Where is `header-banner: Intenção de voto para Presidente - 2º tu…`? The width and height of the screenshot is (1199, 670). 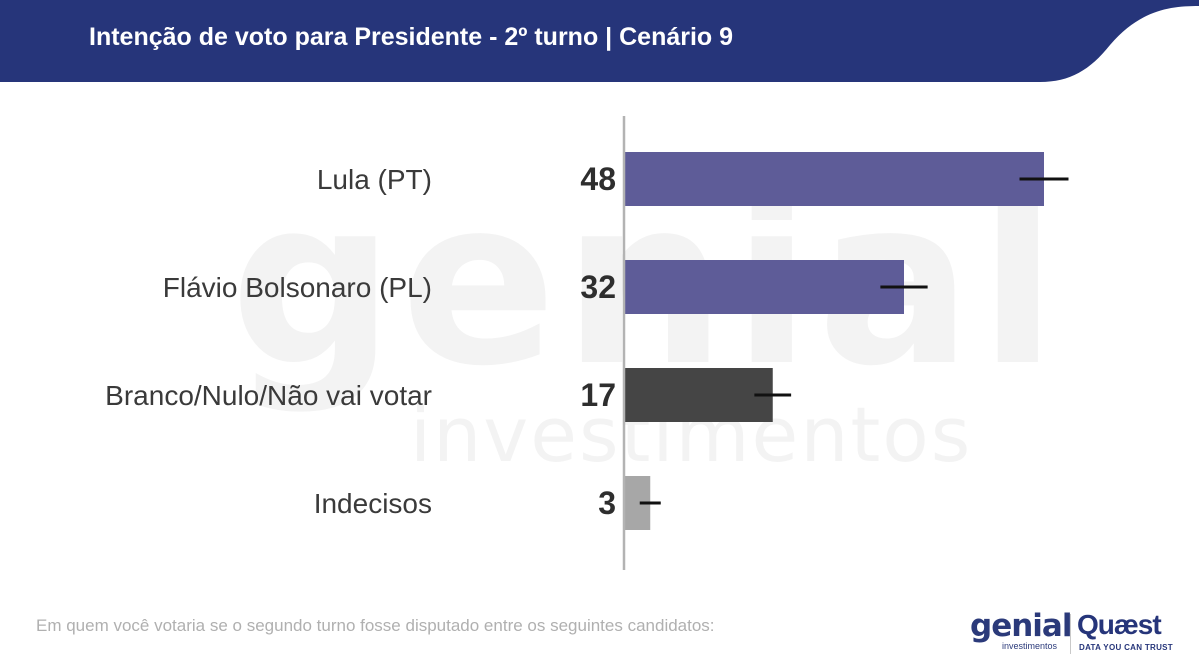 header-banner: Intenção de voto para Presidente - 2º tu… is located at coordinates (599, 41).